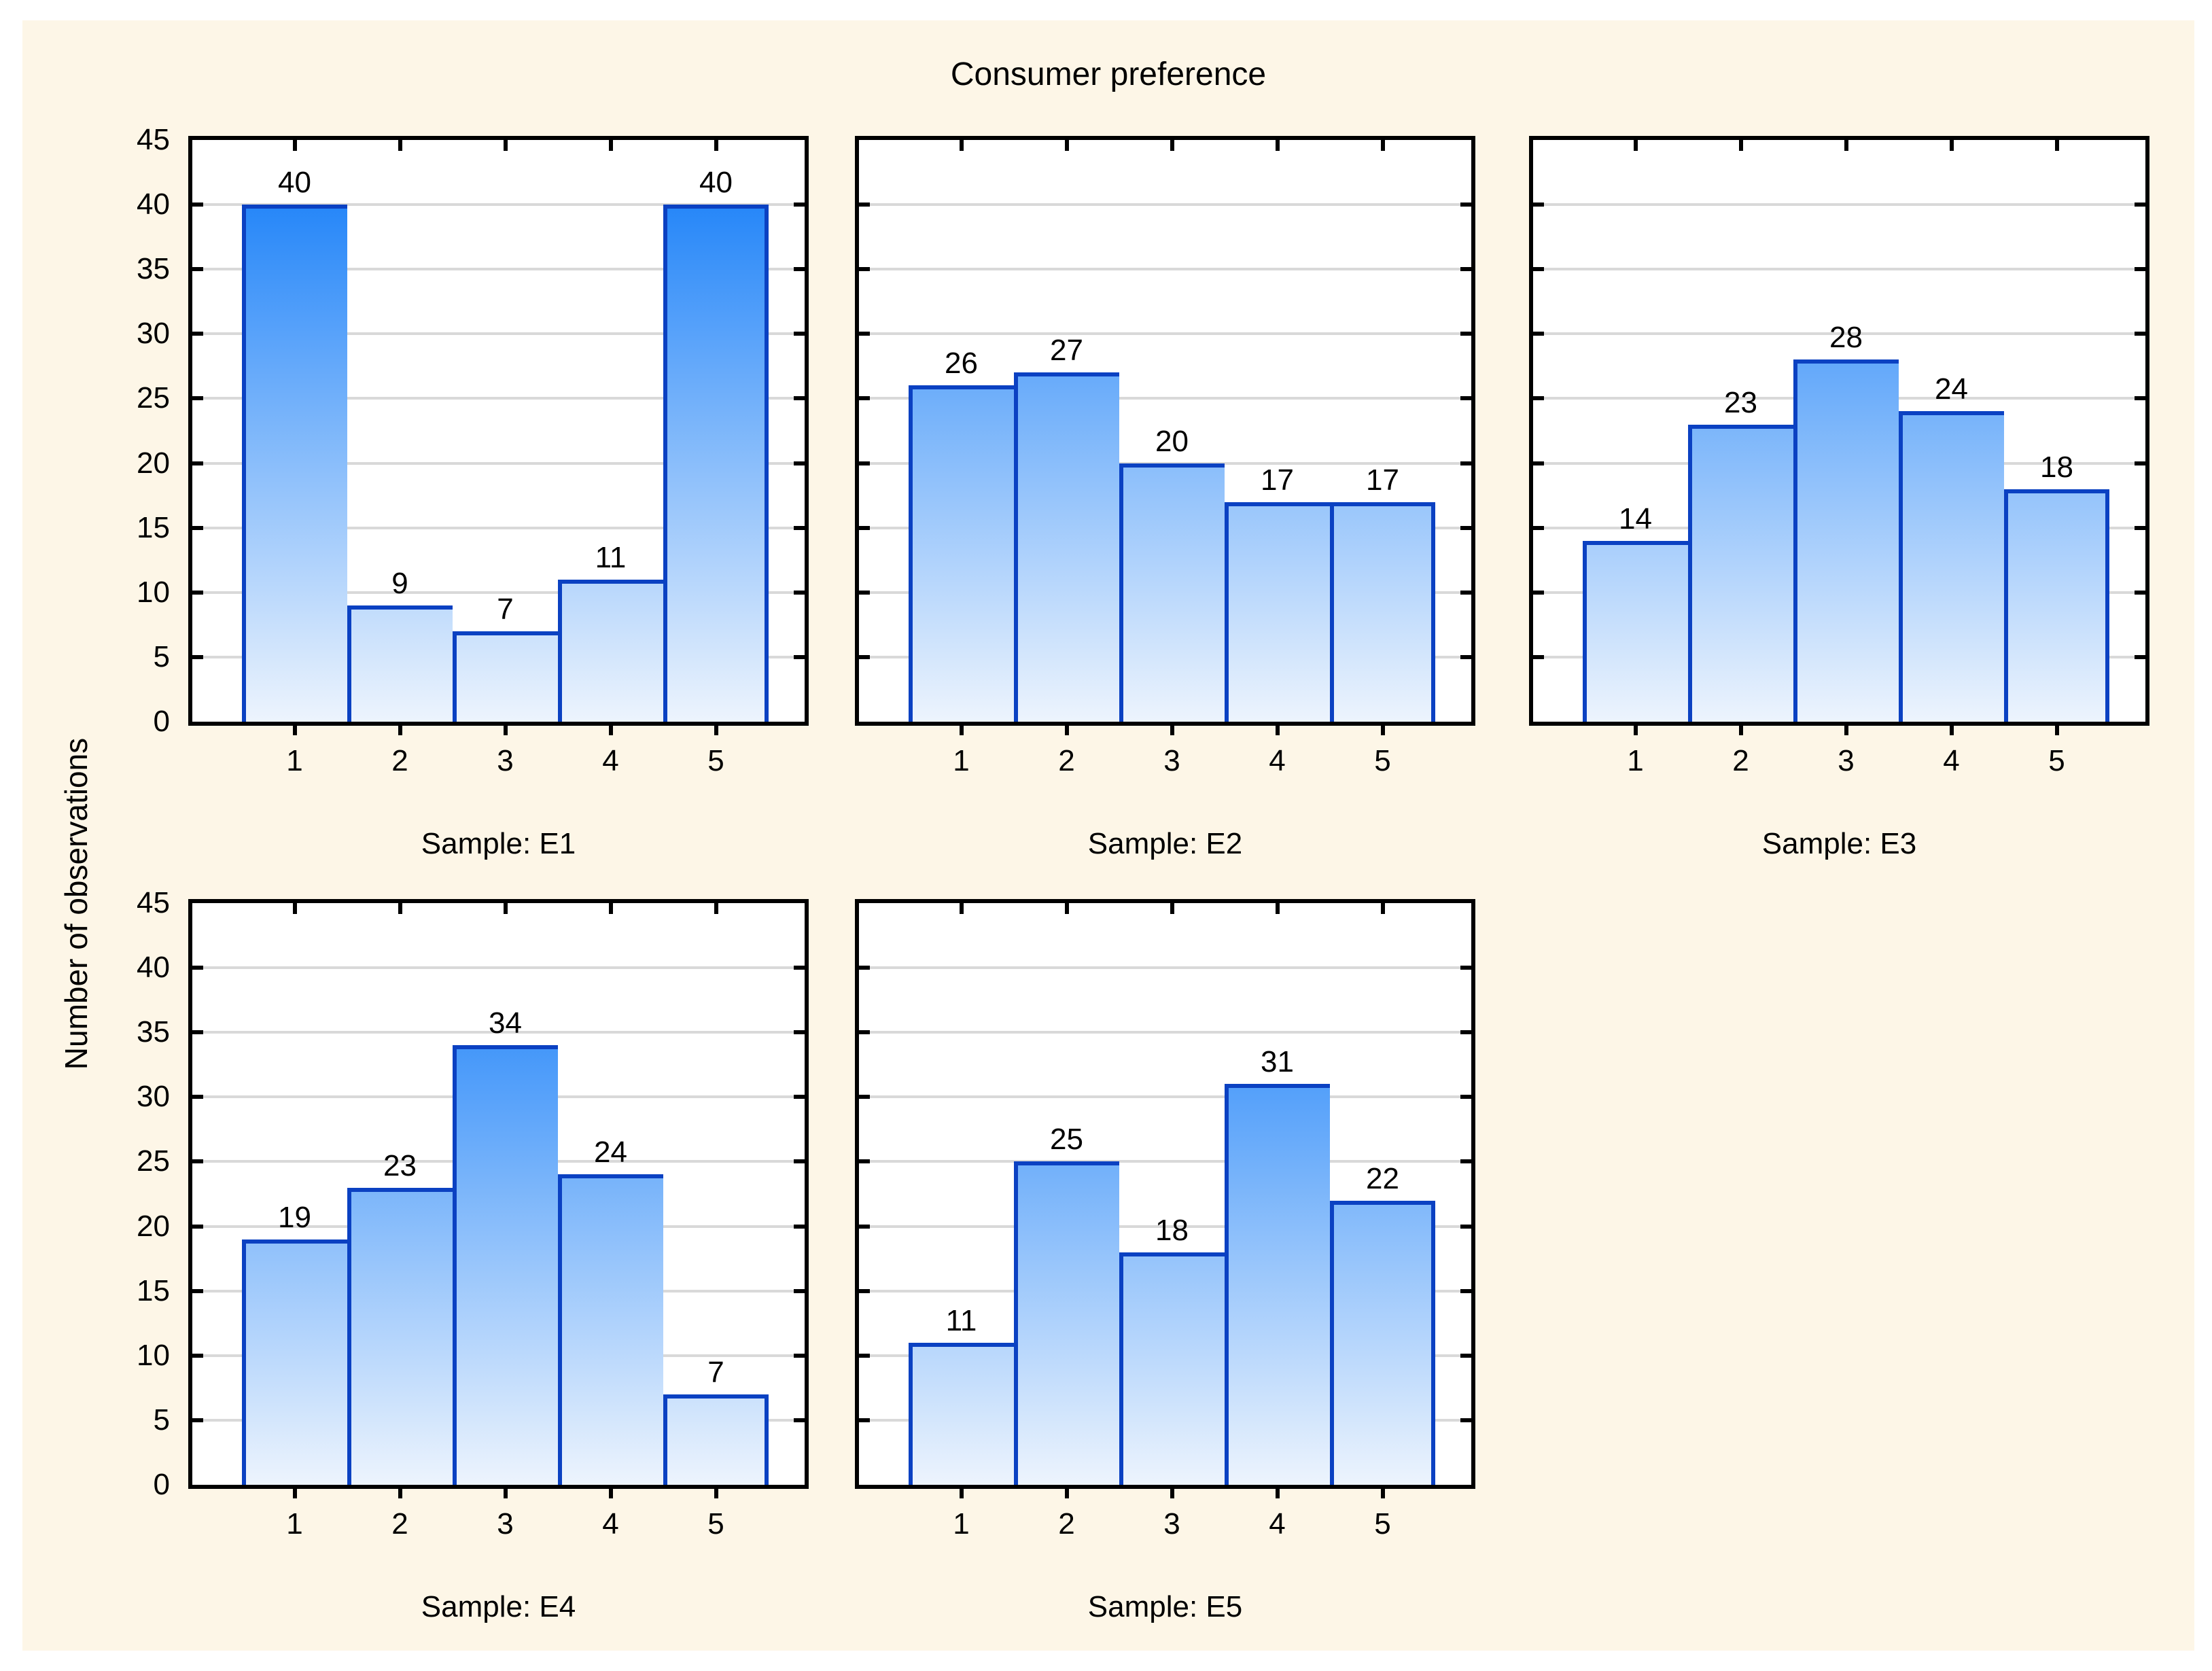 The image size is (2212, 1671). What do you see at coordinates (154, 592) in the screenshot?
I see `y-tick-label: 10` at bounding box center [154, 592].